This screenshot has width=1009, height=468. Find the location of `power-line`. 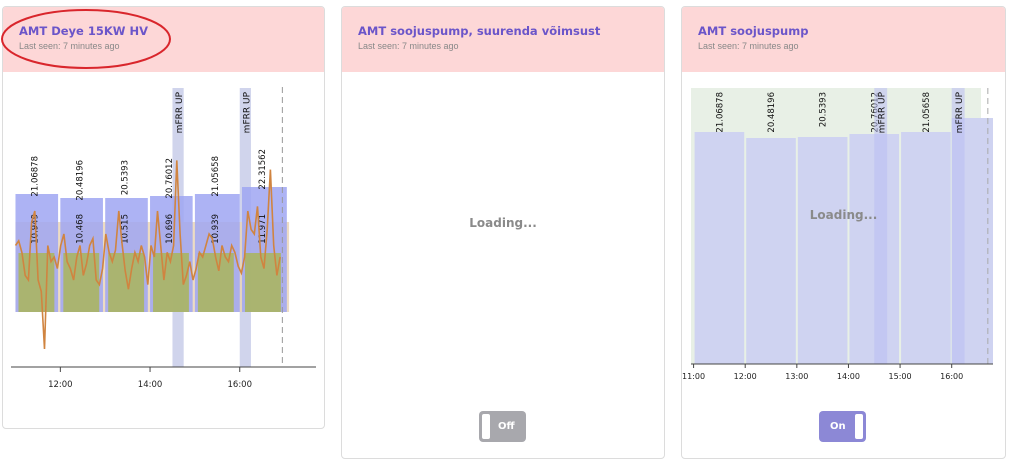

power-line is located at coordinates (147, 255).